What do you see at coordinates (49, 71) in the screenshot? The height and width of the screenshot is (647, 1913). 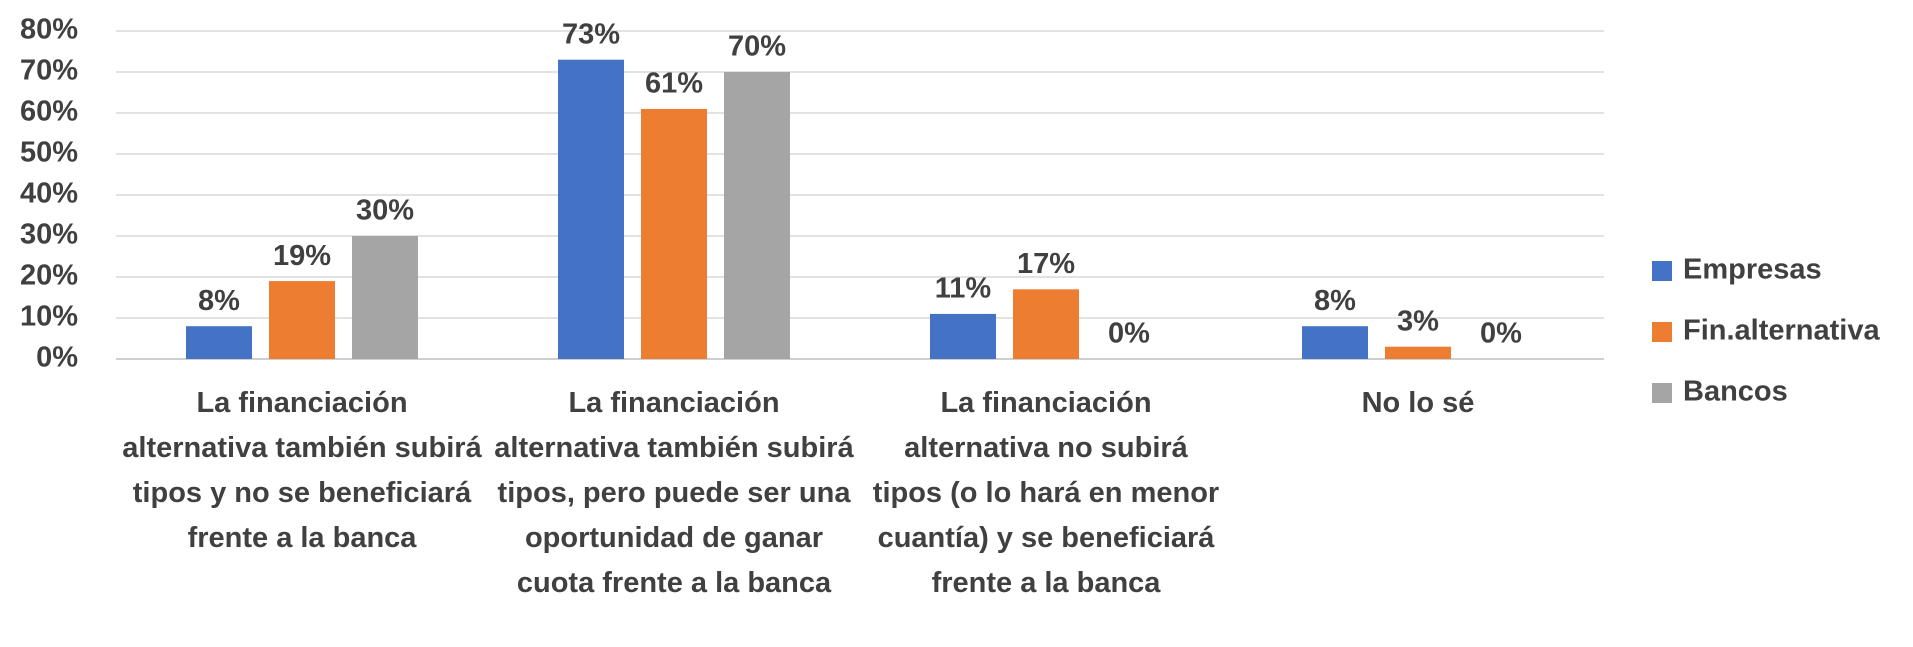 I see `y-tick-label: 70%` at bounding box center [49, 71].